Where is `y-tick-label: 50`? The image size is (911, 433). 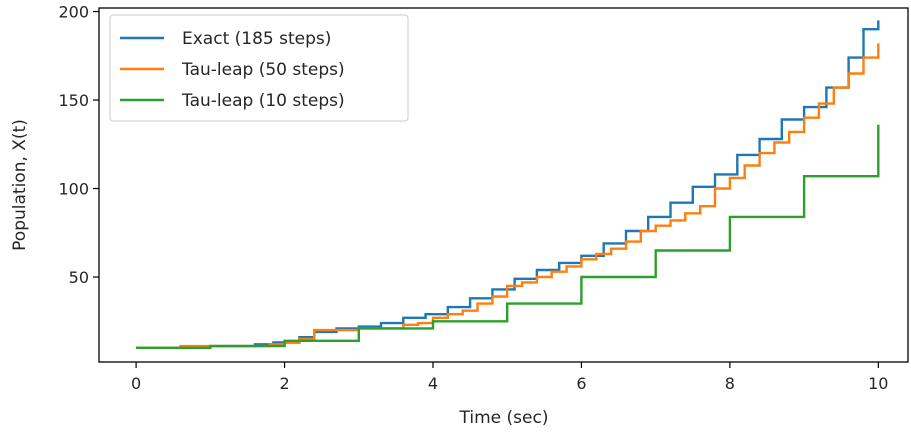 y-tick-label: 50 is located at coordinates (79, 277).